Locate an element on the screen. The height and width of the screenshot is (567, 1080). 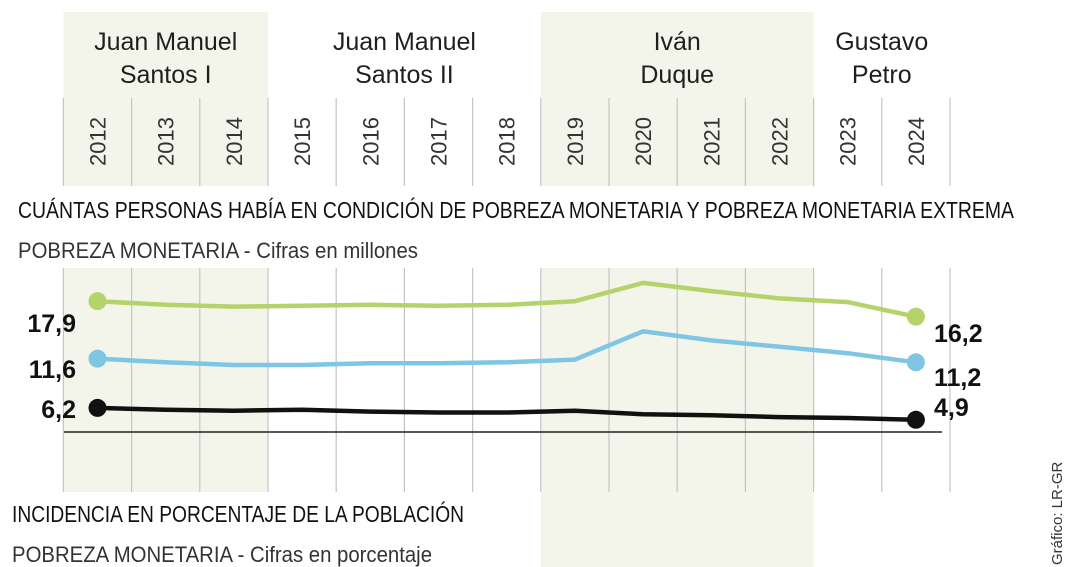
year-label: 2024 is located at coordinates (916, 141).